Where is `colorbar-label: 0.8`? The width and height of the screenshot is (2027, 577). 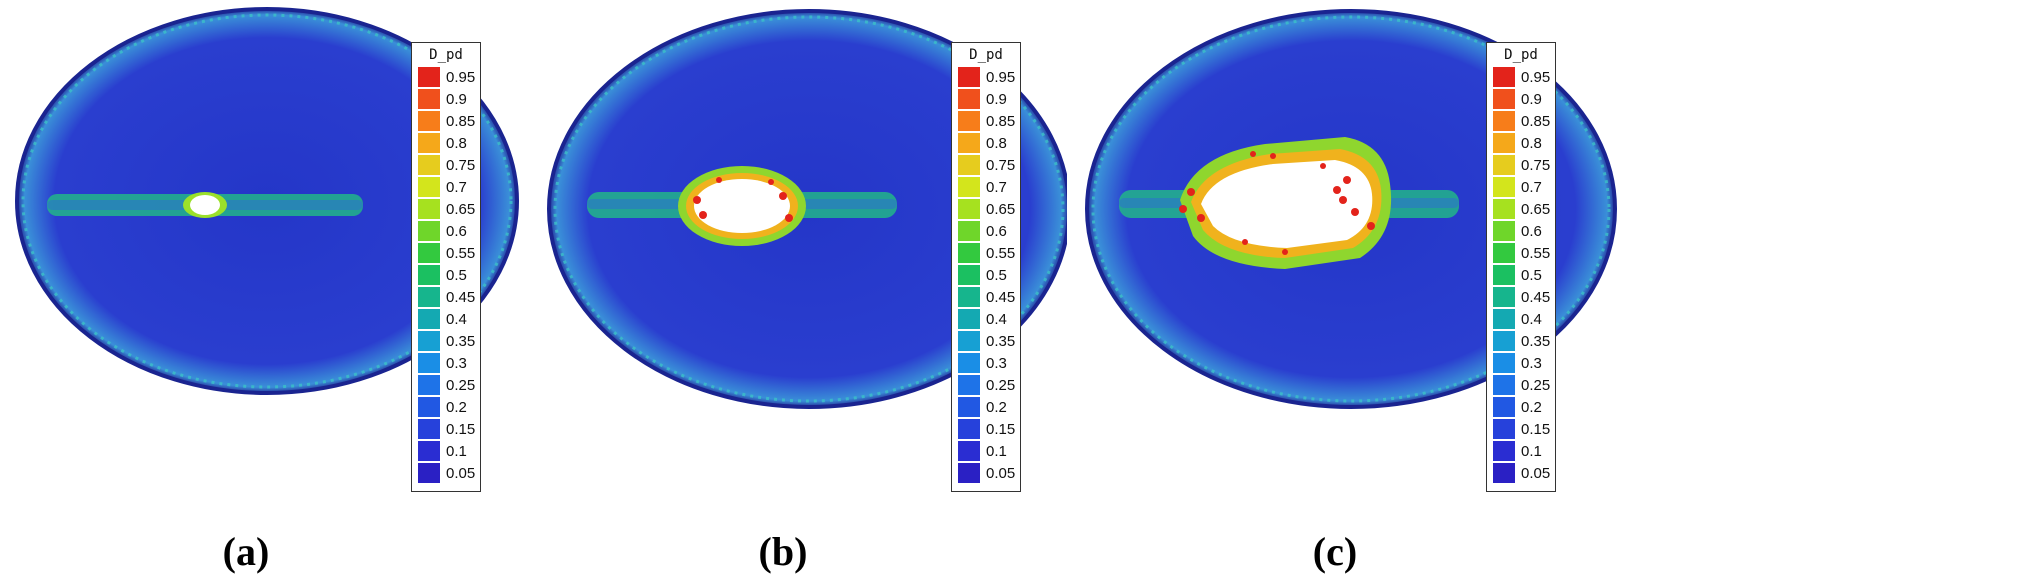
colorbar-label: 0.8 is located at coordinates (996, 143).